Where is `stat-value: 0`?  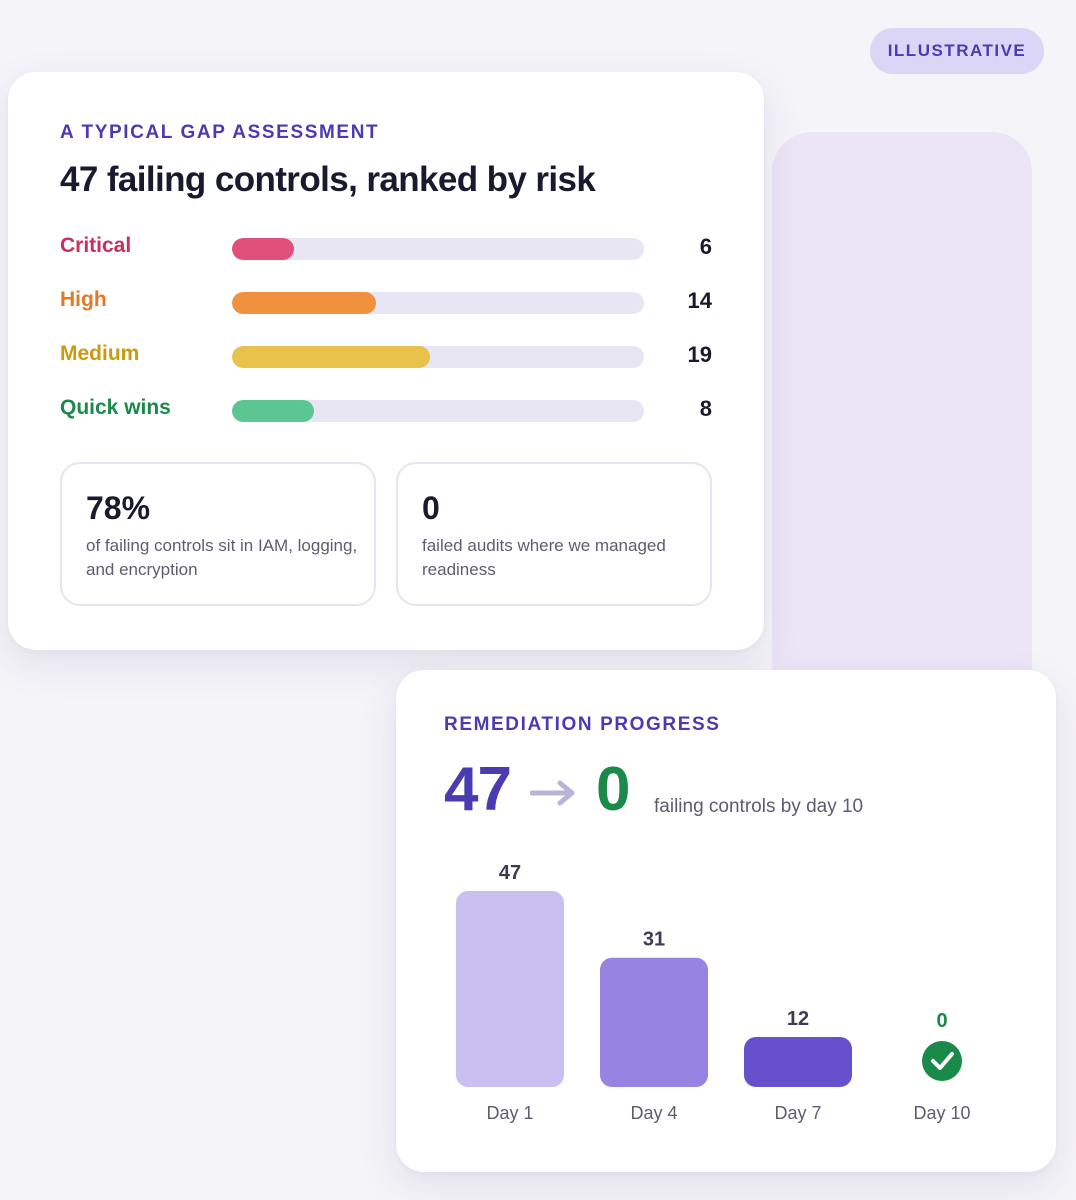
stat-value: 0 is located at coordinates (431, 508).